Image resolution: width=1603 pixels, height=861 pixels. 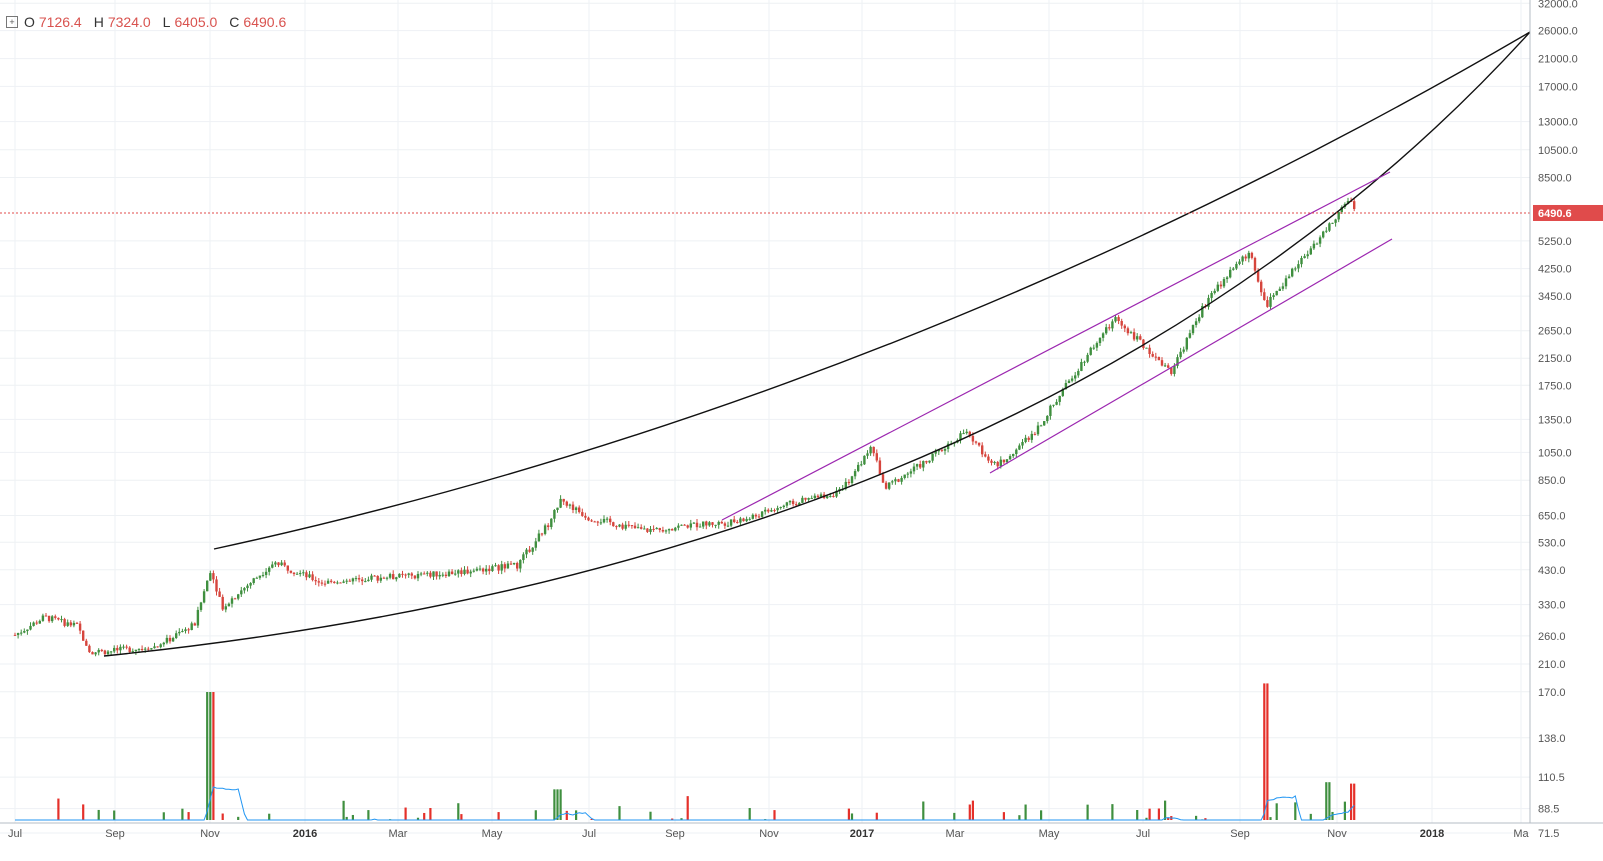 I want to click on y-tick-label: 32000.0, so click(x=1558, y=5).